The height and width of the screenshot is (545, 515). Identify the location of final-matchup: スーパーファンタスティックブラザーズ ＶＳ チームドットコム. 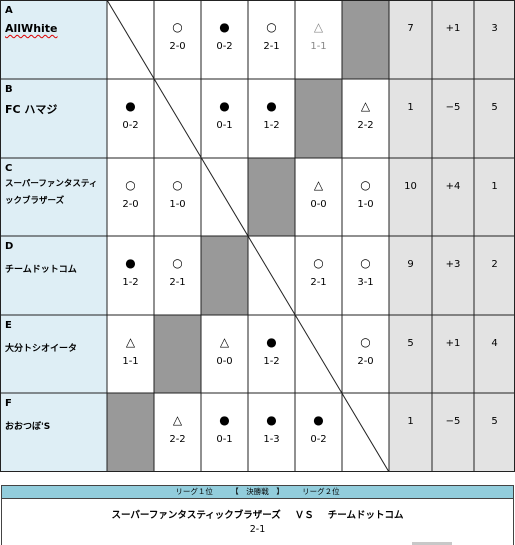
(257, 514).